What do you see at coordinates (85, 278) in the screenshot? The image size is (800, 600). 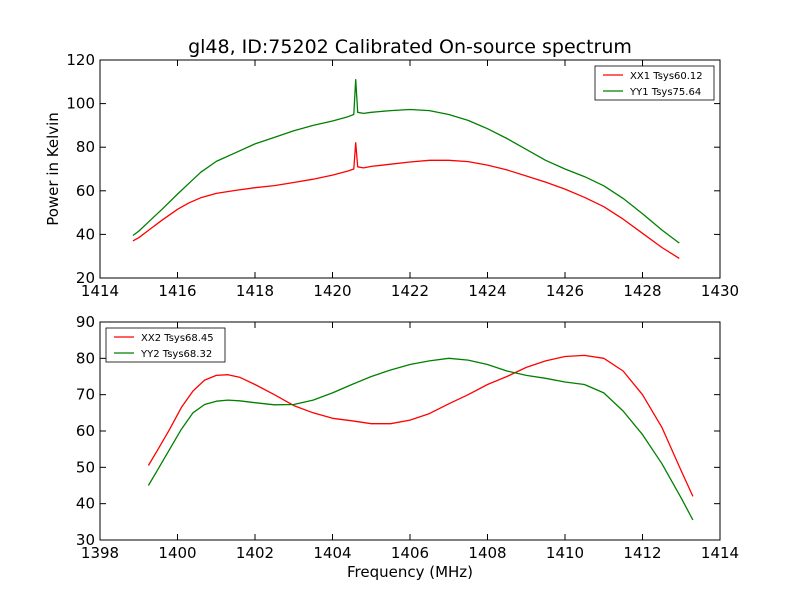 I see `y-tick-label: 20` at bounding box center [85, 278].